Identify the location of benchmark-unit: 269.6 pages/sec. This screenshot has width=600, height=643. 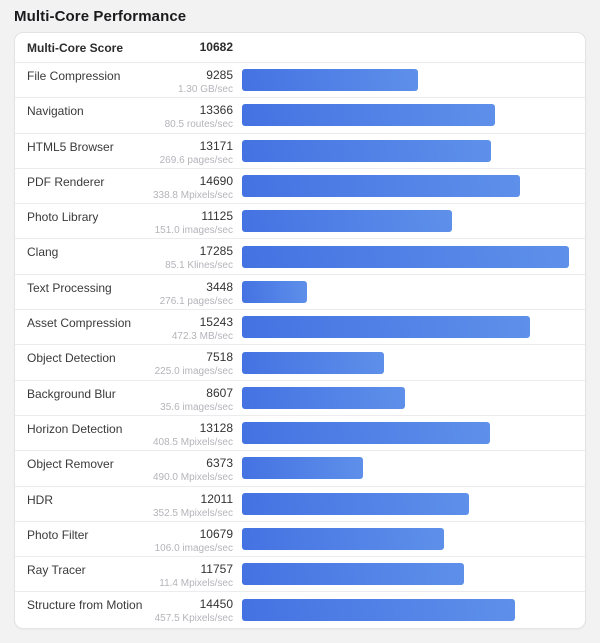
(196, 160).